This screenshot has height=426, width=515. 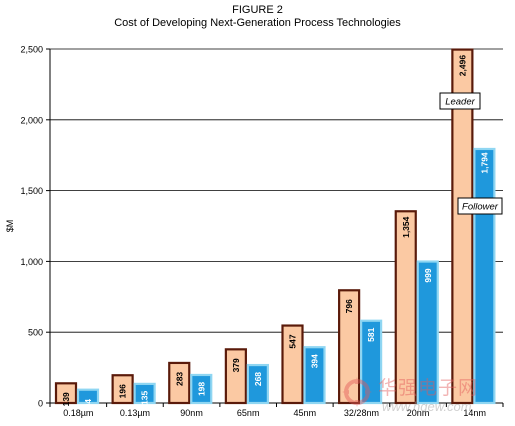 What do you see at coordinates (428, 275) in the screenshot?
I see `data-label-follower: 999` at bounding box center [428, 275].